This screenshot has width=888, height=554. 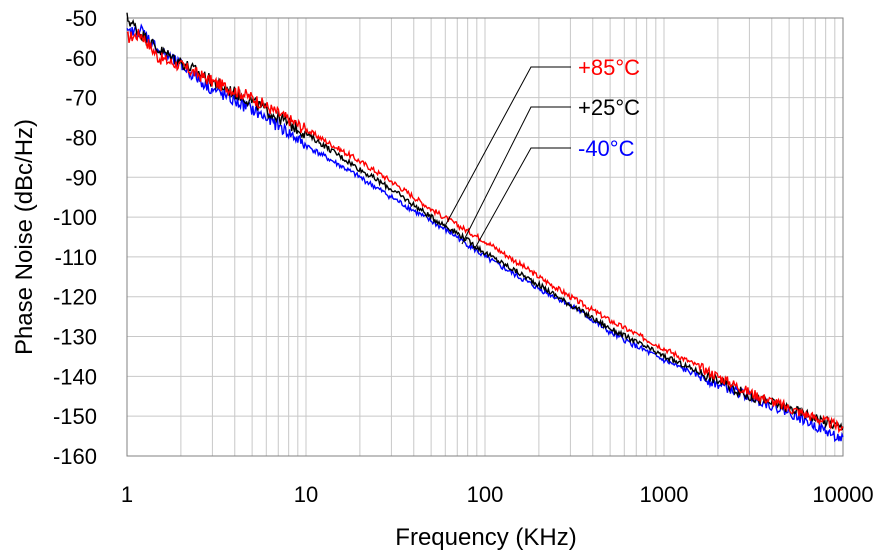 I want to click on y-tick-label: -50, so click(x=81, y=18).